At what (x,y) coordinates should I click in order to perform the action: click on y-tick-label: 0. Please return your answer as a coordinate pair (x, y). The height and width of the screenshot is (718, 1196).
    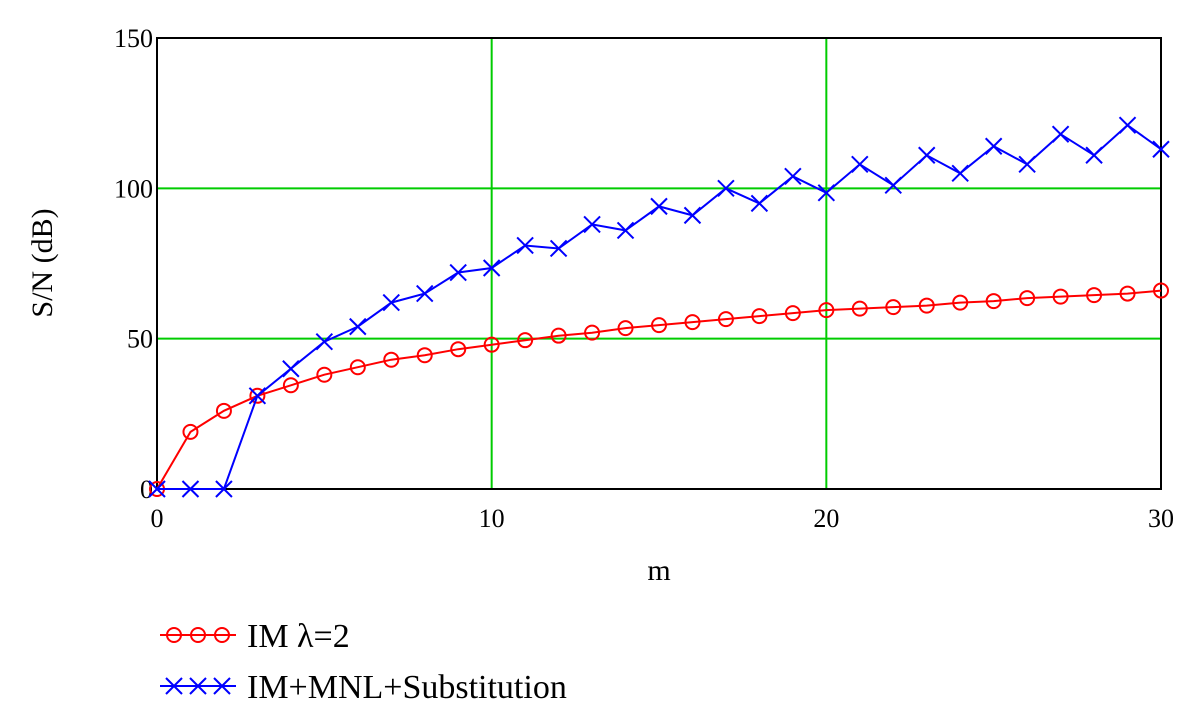
    Looking at the image, I should click on (146, 489).